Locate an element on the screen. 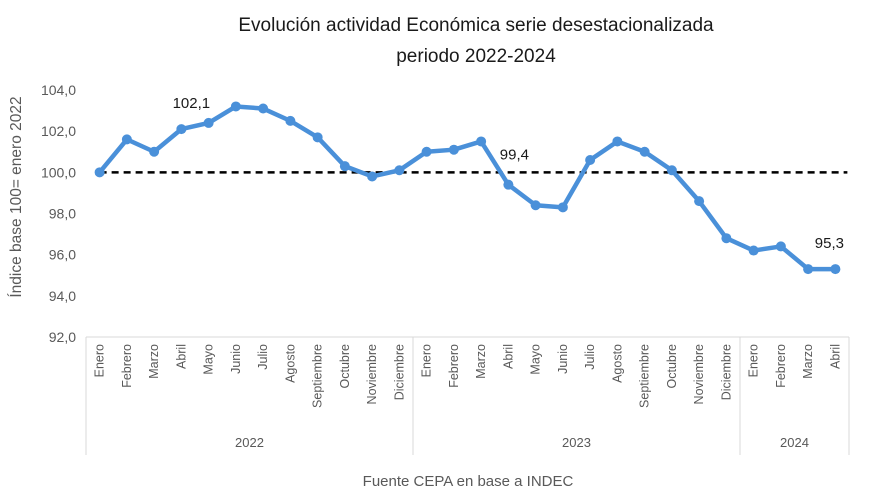 Image resolution: width=882 pixels, height=493 pixels. y-tick-label: 102,0 is located at coordinates (58, 131).